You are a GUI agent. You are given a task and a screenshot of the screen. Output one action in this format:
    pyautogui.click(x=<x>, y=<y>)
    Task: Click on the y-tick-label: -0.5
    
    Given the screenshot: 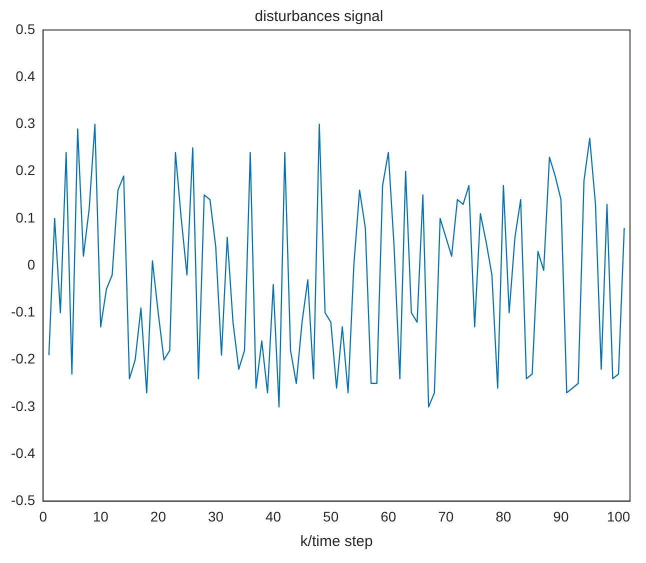 What is the action you would take?
    pyautogui.click(x=23, y=500)
    